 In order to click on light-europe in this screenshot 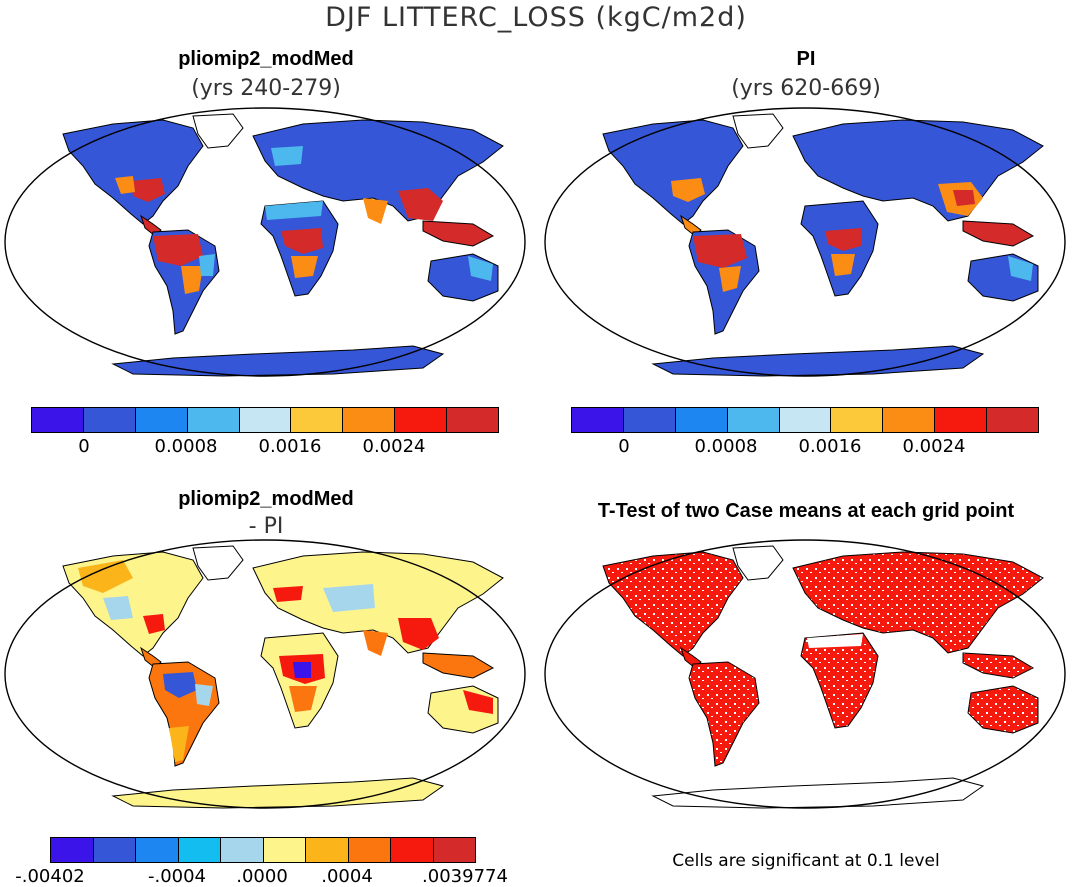, I will do `click(287, 156)`.